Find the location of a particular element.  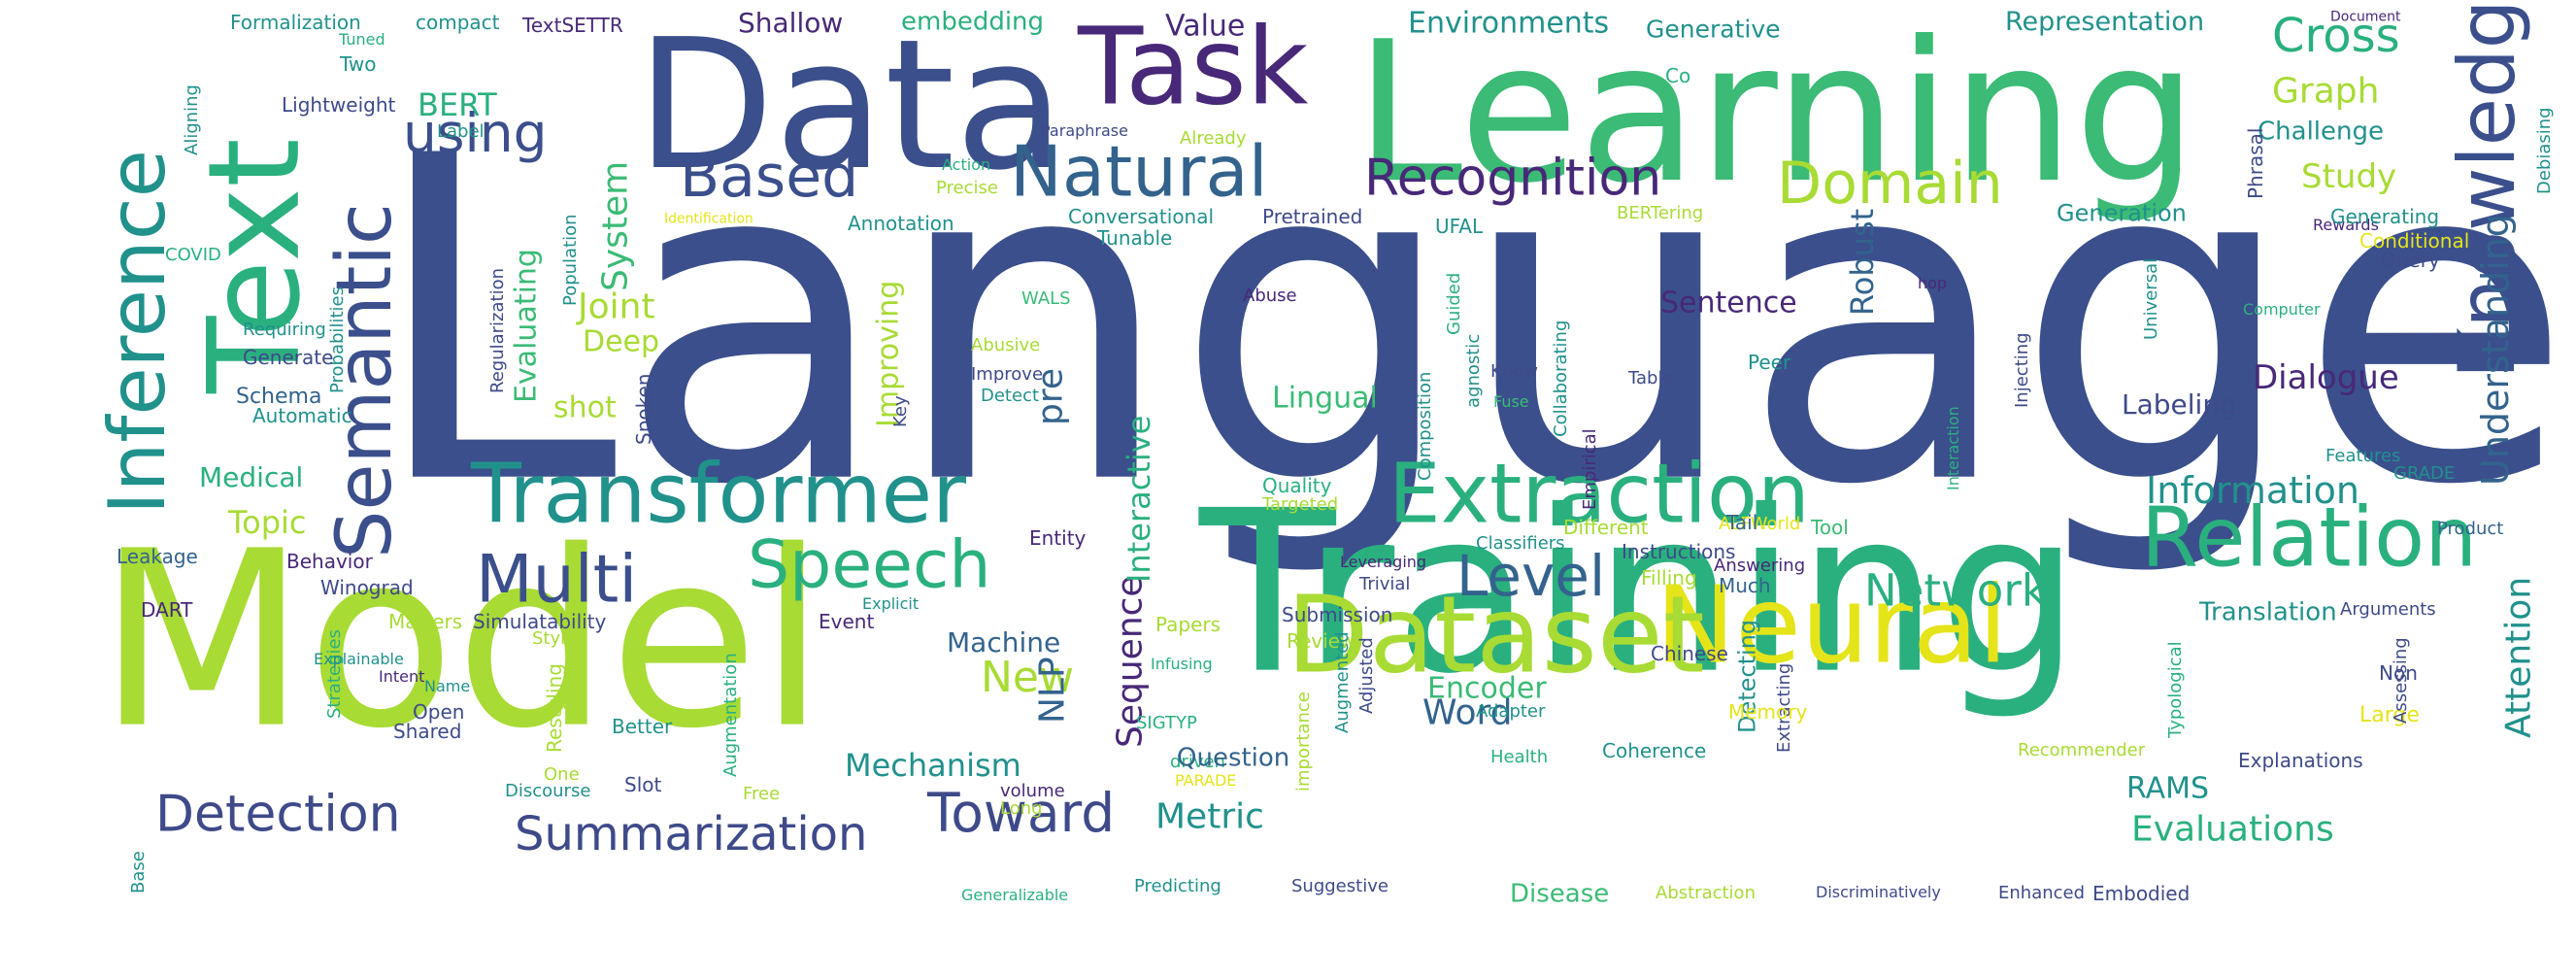

word-sigtyp: SIGTYP is located at coordinates (1167, 723).